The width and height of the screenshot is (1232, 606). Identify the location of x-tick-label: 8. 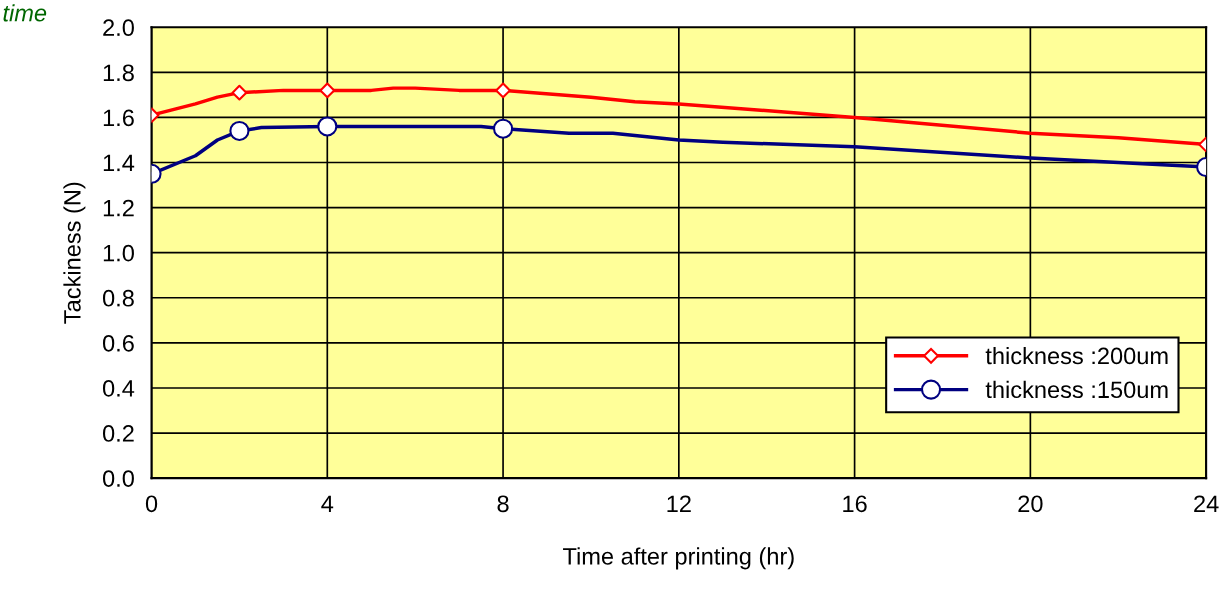
(503, 504).